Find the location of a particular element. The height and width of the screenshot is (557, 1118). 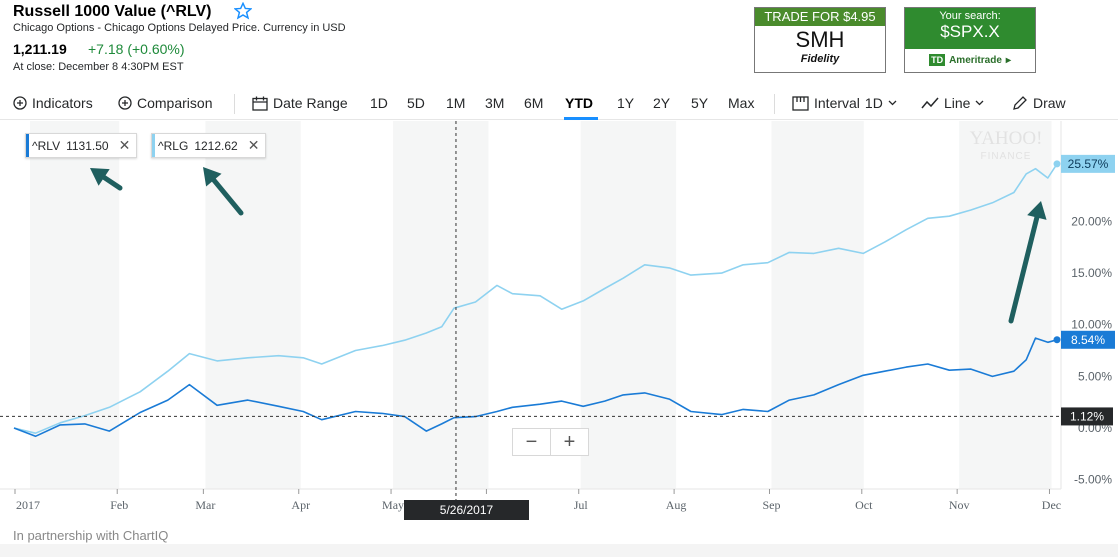

active-range-indicator is located at coordinates (581, 118).